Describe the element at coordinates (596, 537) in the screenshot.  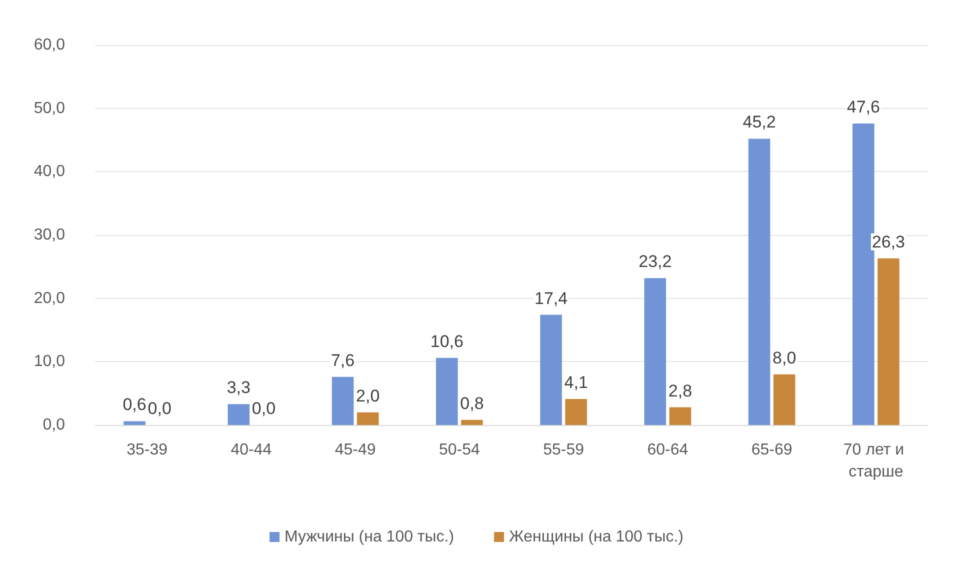
I see `legend-label: Женщины (на 100 тыс.)` at that location.